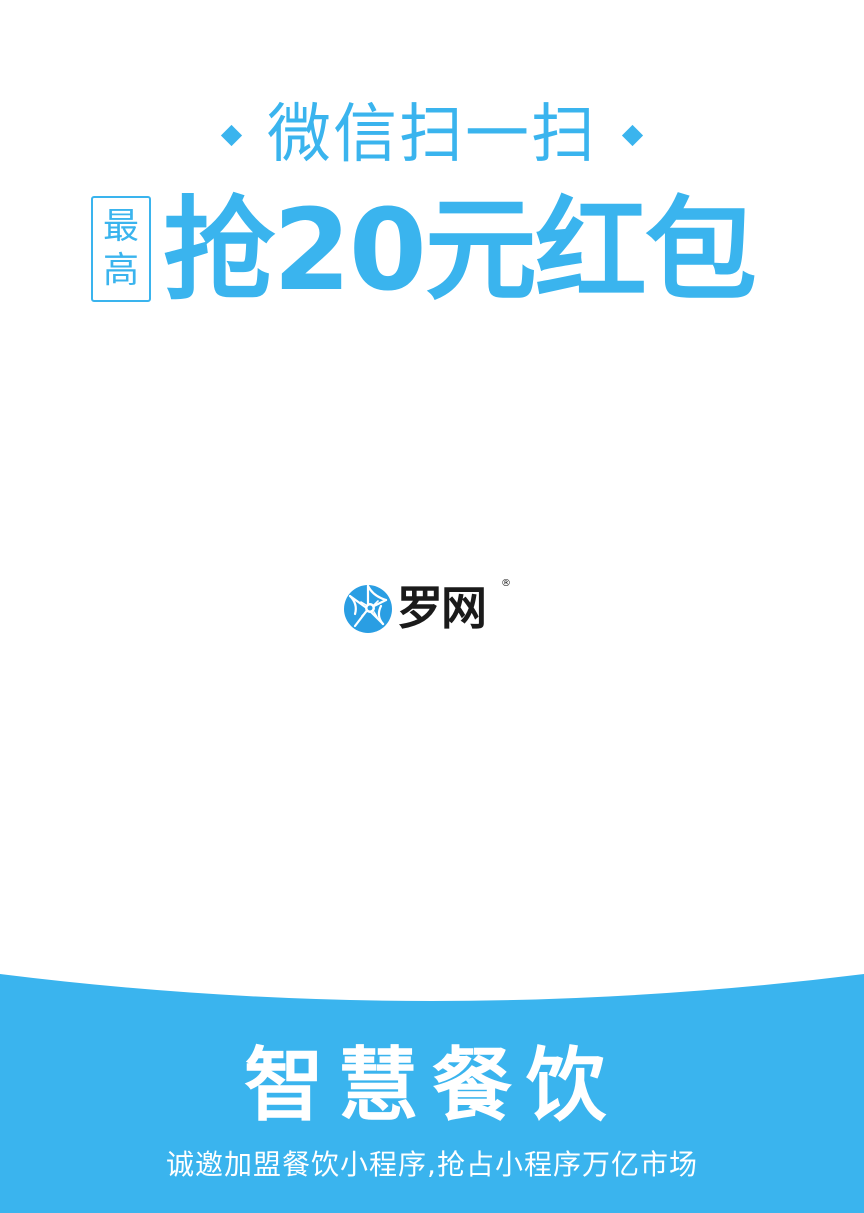  What do you see at coordinates (432, 1085) in the screenshot?
I see `banner-title: 智慧餐饮` at bounding box center [432, 1085].